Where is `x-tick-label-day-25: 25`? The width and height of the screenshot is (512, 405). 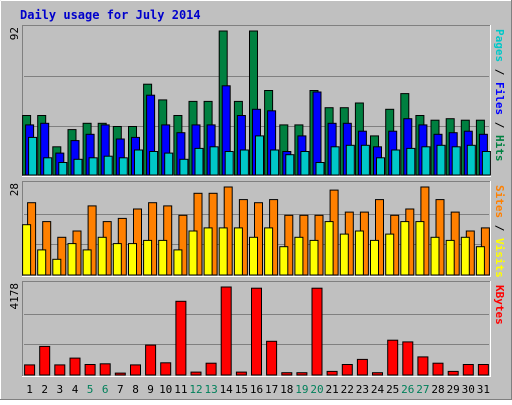
x-tick-label-day-25: 25 is located at coordinates (392, 389).